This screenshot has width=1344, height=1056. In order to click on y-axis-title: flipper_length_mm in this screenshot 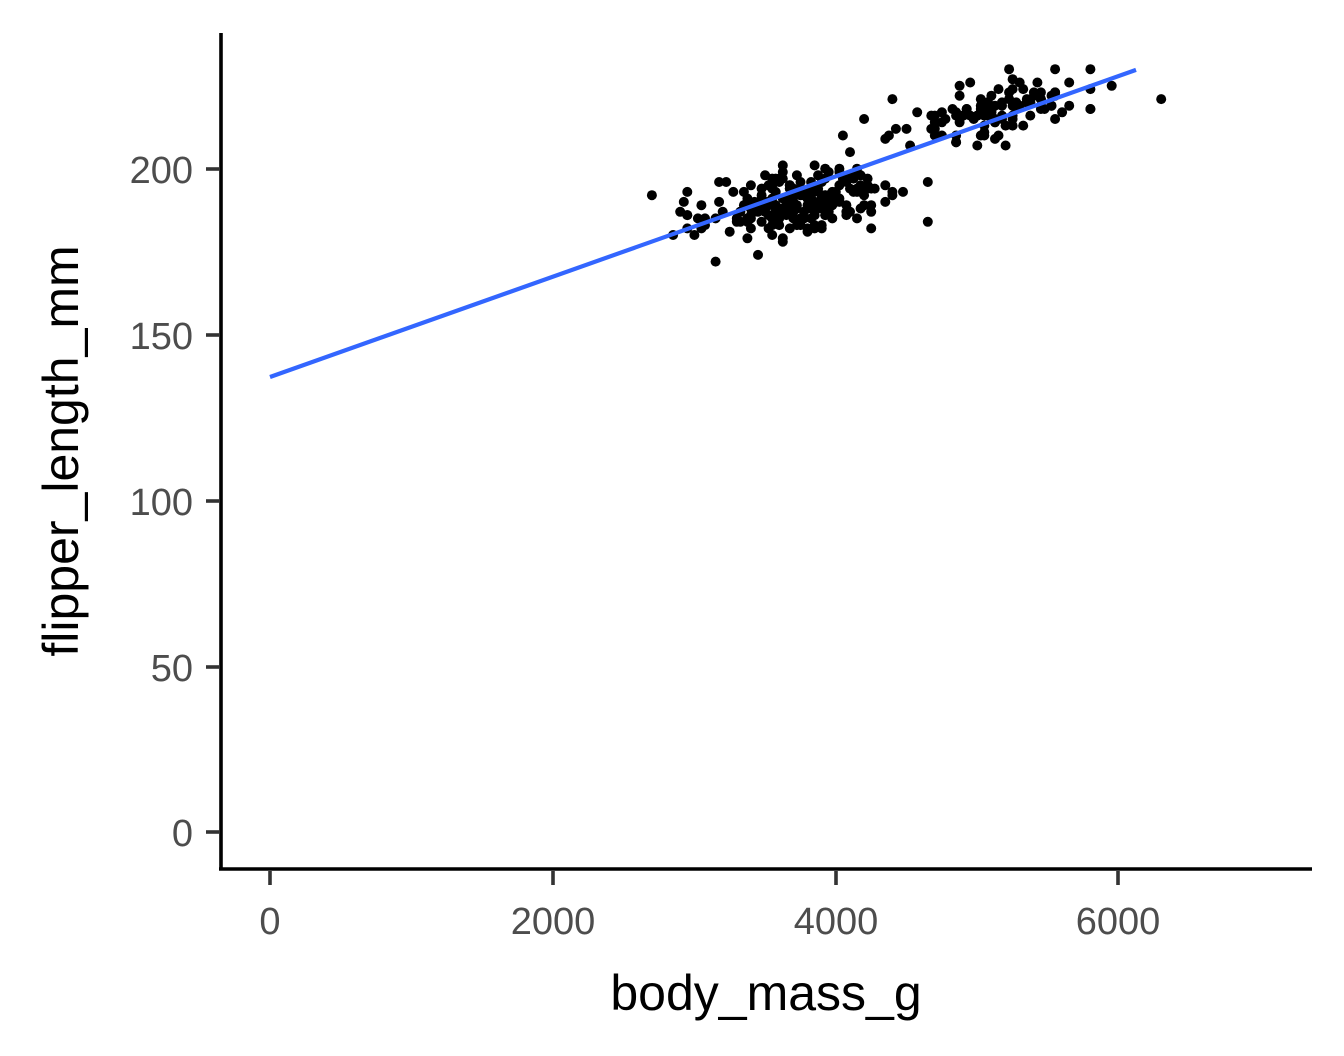, I will do `click(61, 450)`.